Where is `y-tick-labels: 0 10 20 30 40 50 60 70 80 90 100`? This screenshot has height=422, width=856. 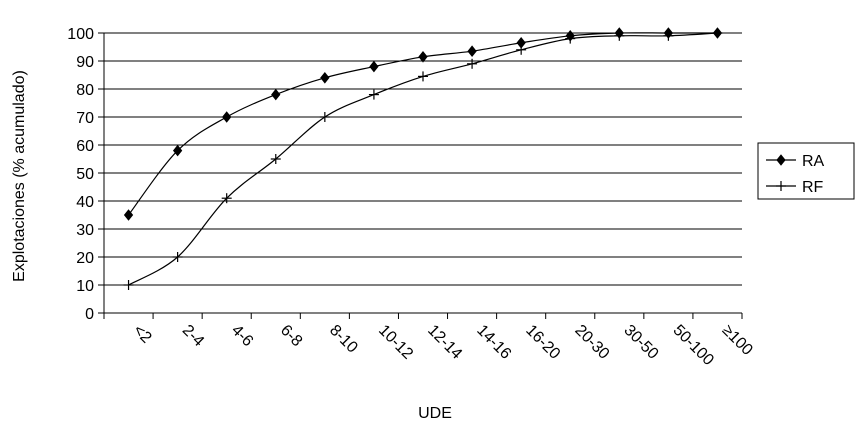 y-tick-labels: 0 10 20 30 40 50 60 70 80 90 100 is located at coordinates (80, 174).